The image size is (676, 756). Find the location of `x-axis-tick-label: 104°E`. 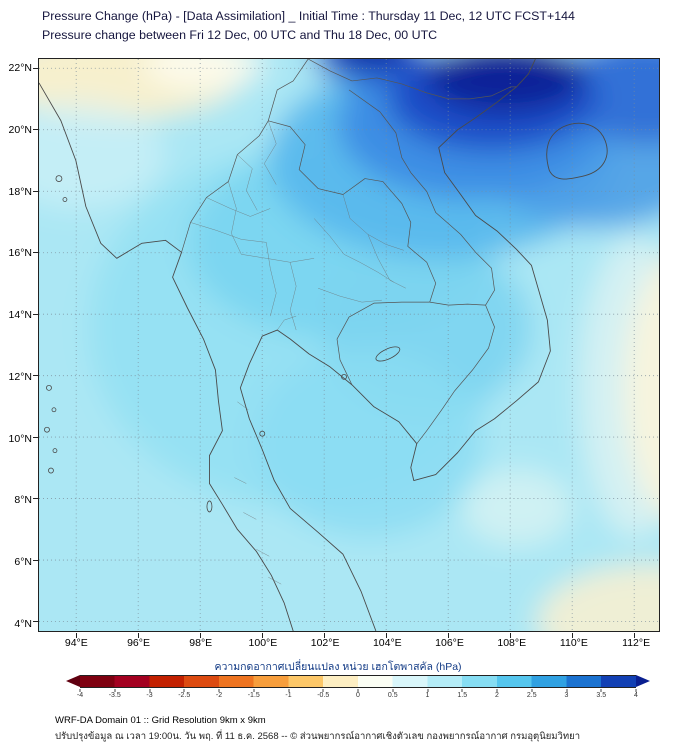

x-axis-tick-label: 104°E is located at coordinates (387, 643).